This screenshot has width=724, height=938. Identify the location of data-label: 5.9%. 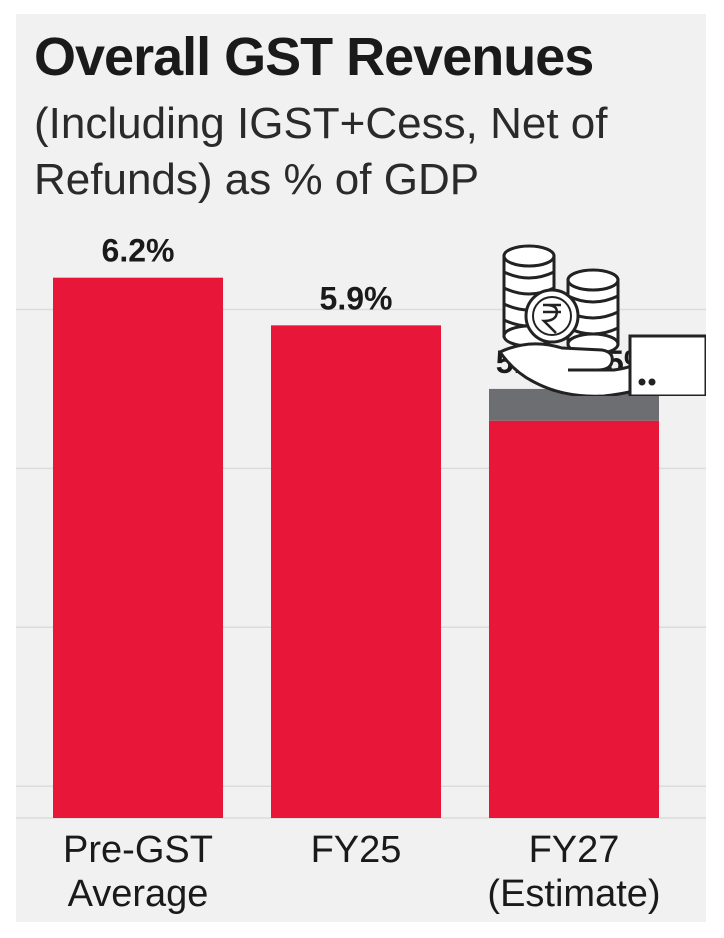
(356, 298).